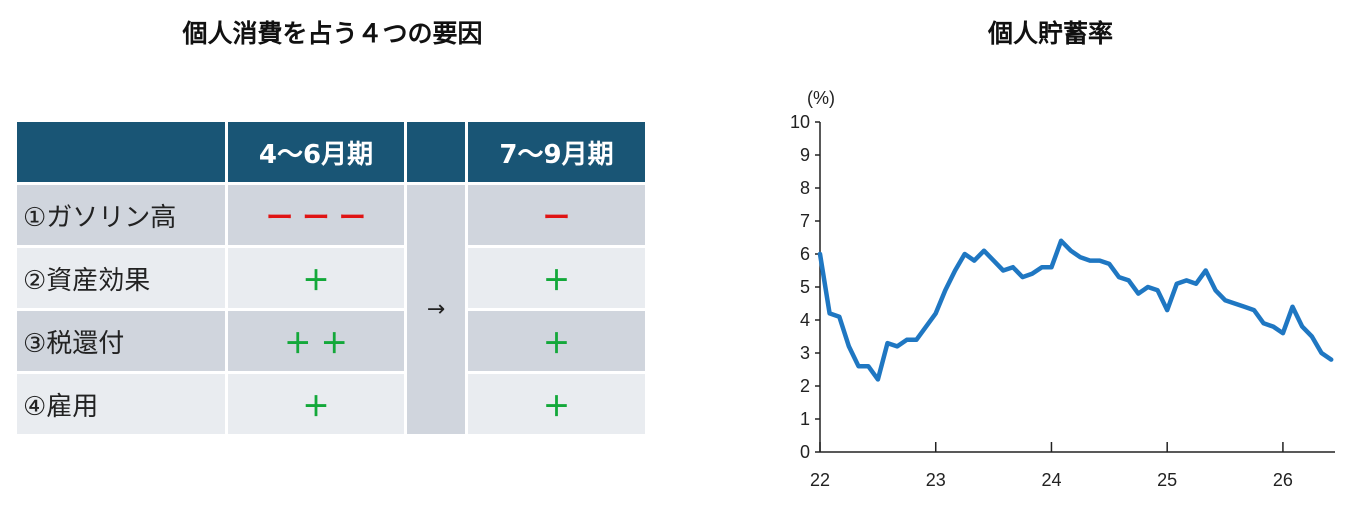 The width and height of the screenshot is (1361, 515). I want to click on table-title: 個人消費を占う４つの要因, so click(332, 33).